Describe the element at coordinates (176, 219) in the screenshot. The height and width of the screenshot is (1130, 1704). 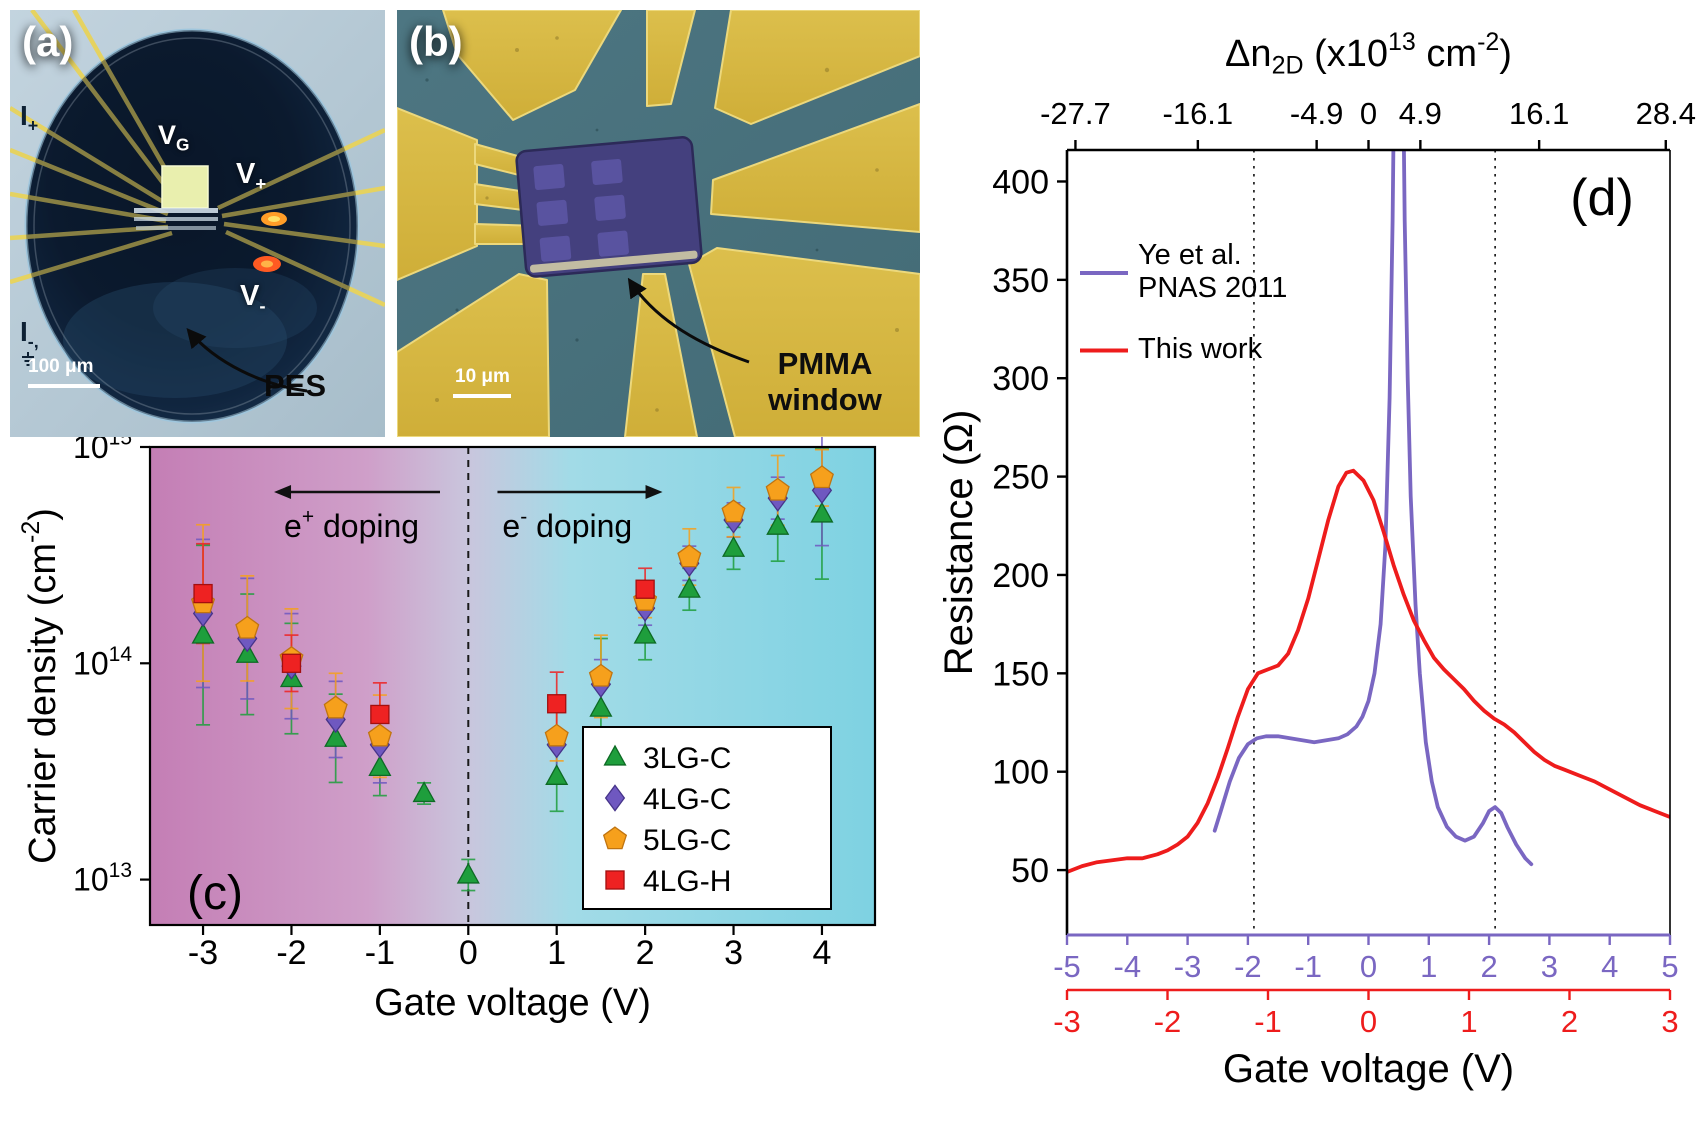
I see `sample-channel` at that location.